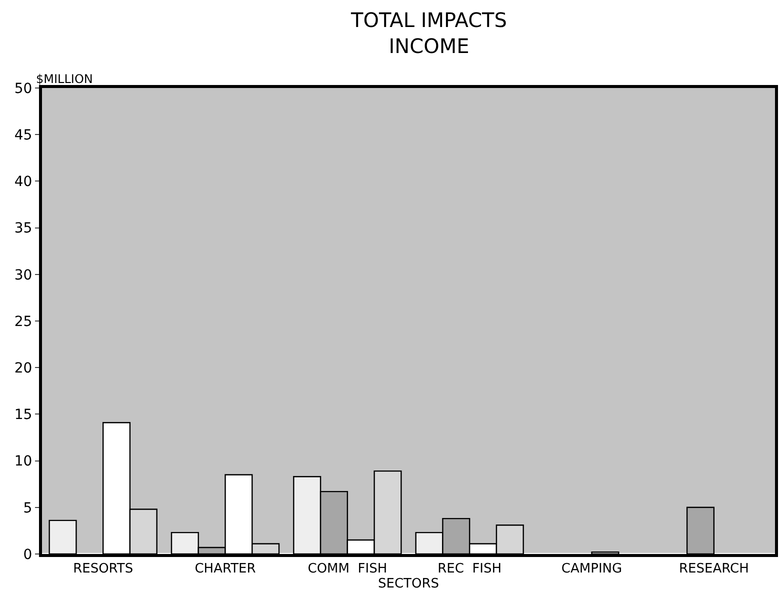  I want to click on x-tick-label: CAMPING, so click(591, 569).